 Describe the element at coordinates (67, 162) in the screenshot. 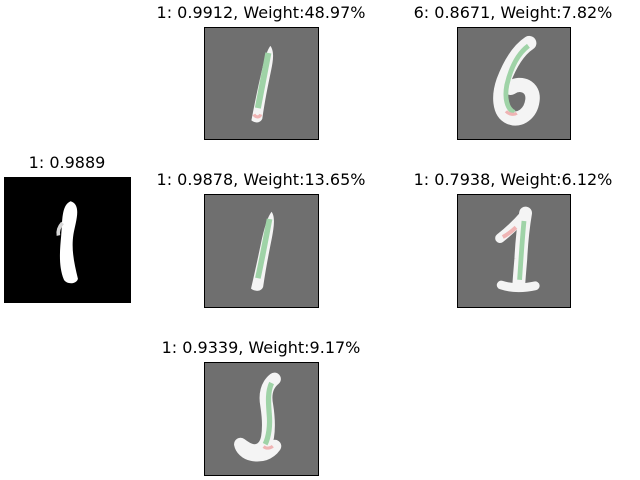

I see `query-title: 1: 0.9889` at that location.